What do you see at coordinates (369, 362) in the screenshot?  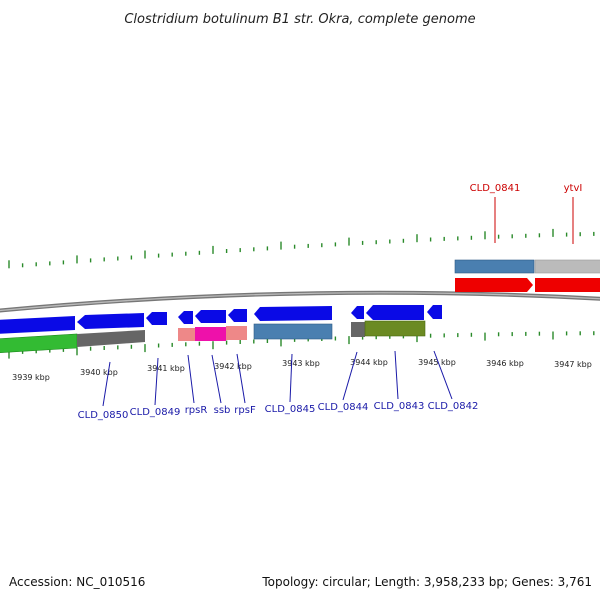 I see `kbp-label: 3944 kbp` at bounding box center [369, 362].